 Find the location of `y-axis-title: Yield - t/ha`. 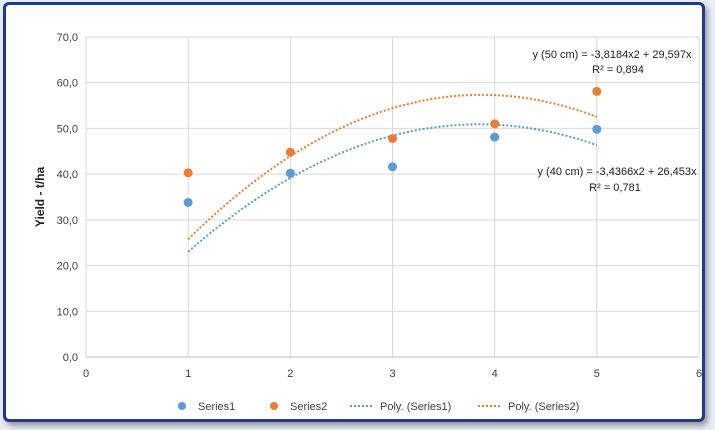

y-axis-title: Yield - t/ha is located at coordinates (40, 197).